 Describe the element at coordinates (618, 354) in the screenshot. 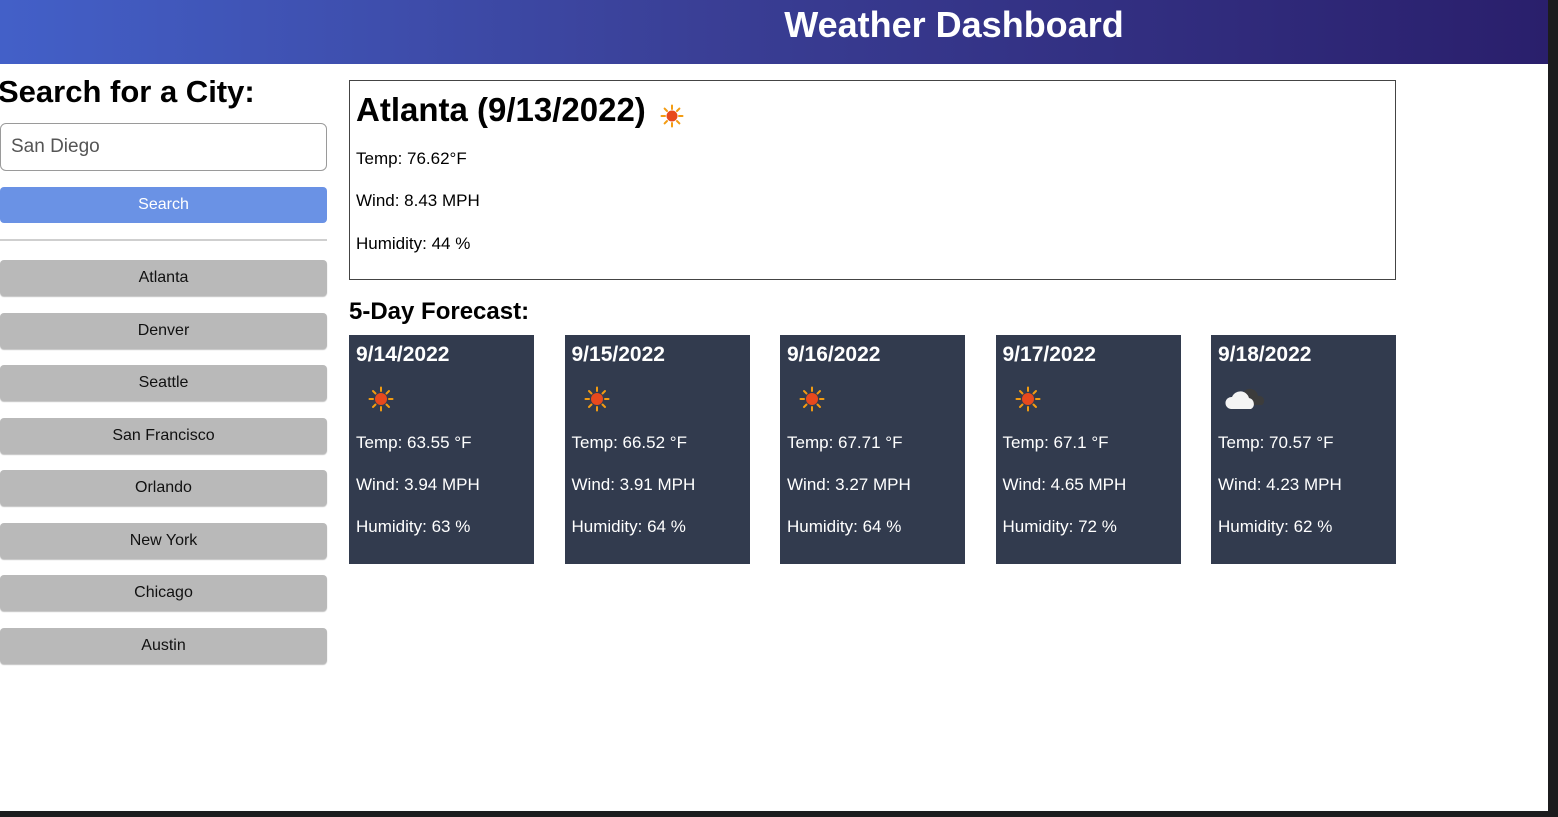

I see `forecast-date: 9/15/2022` at that location.